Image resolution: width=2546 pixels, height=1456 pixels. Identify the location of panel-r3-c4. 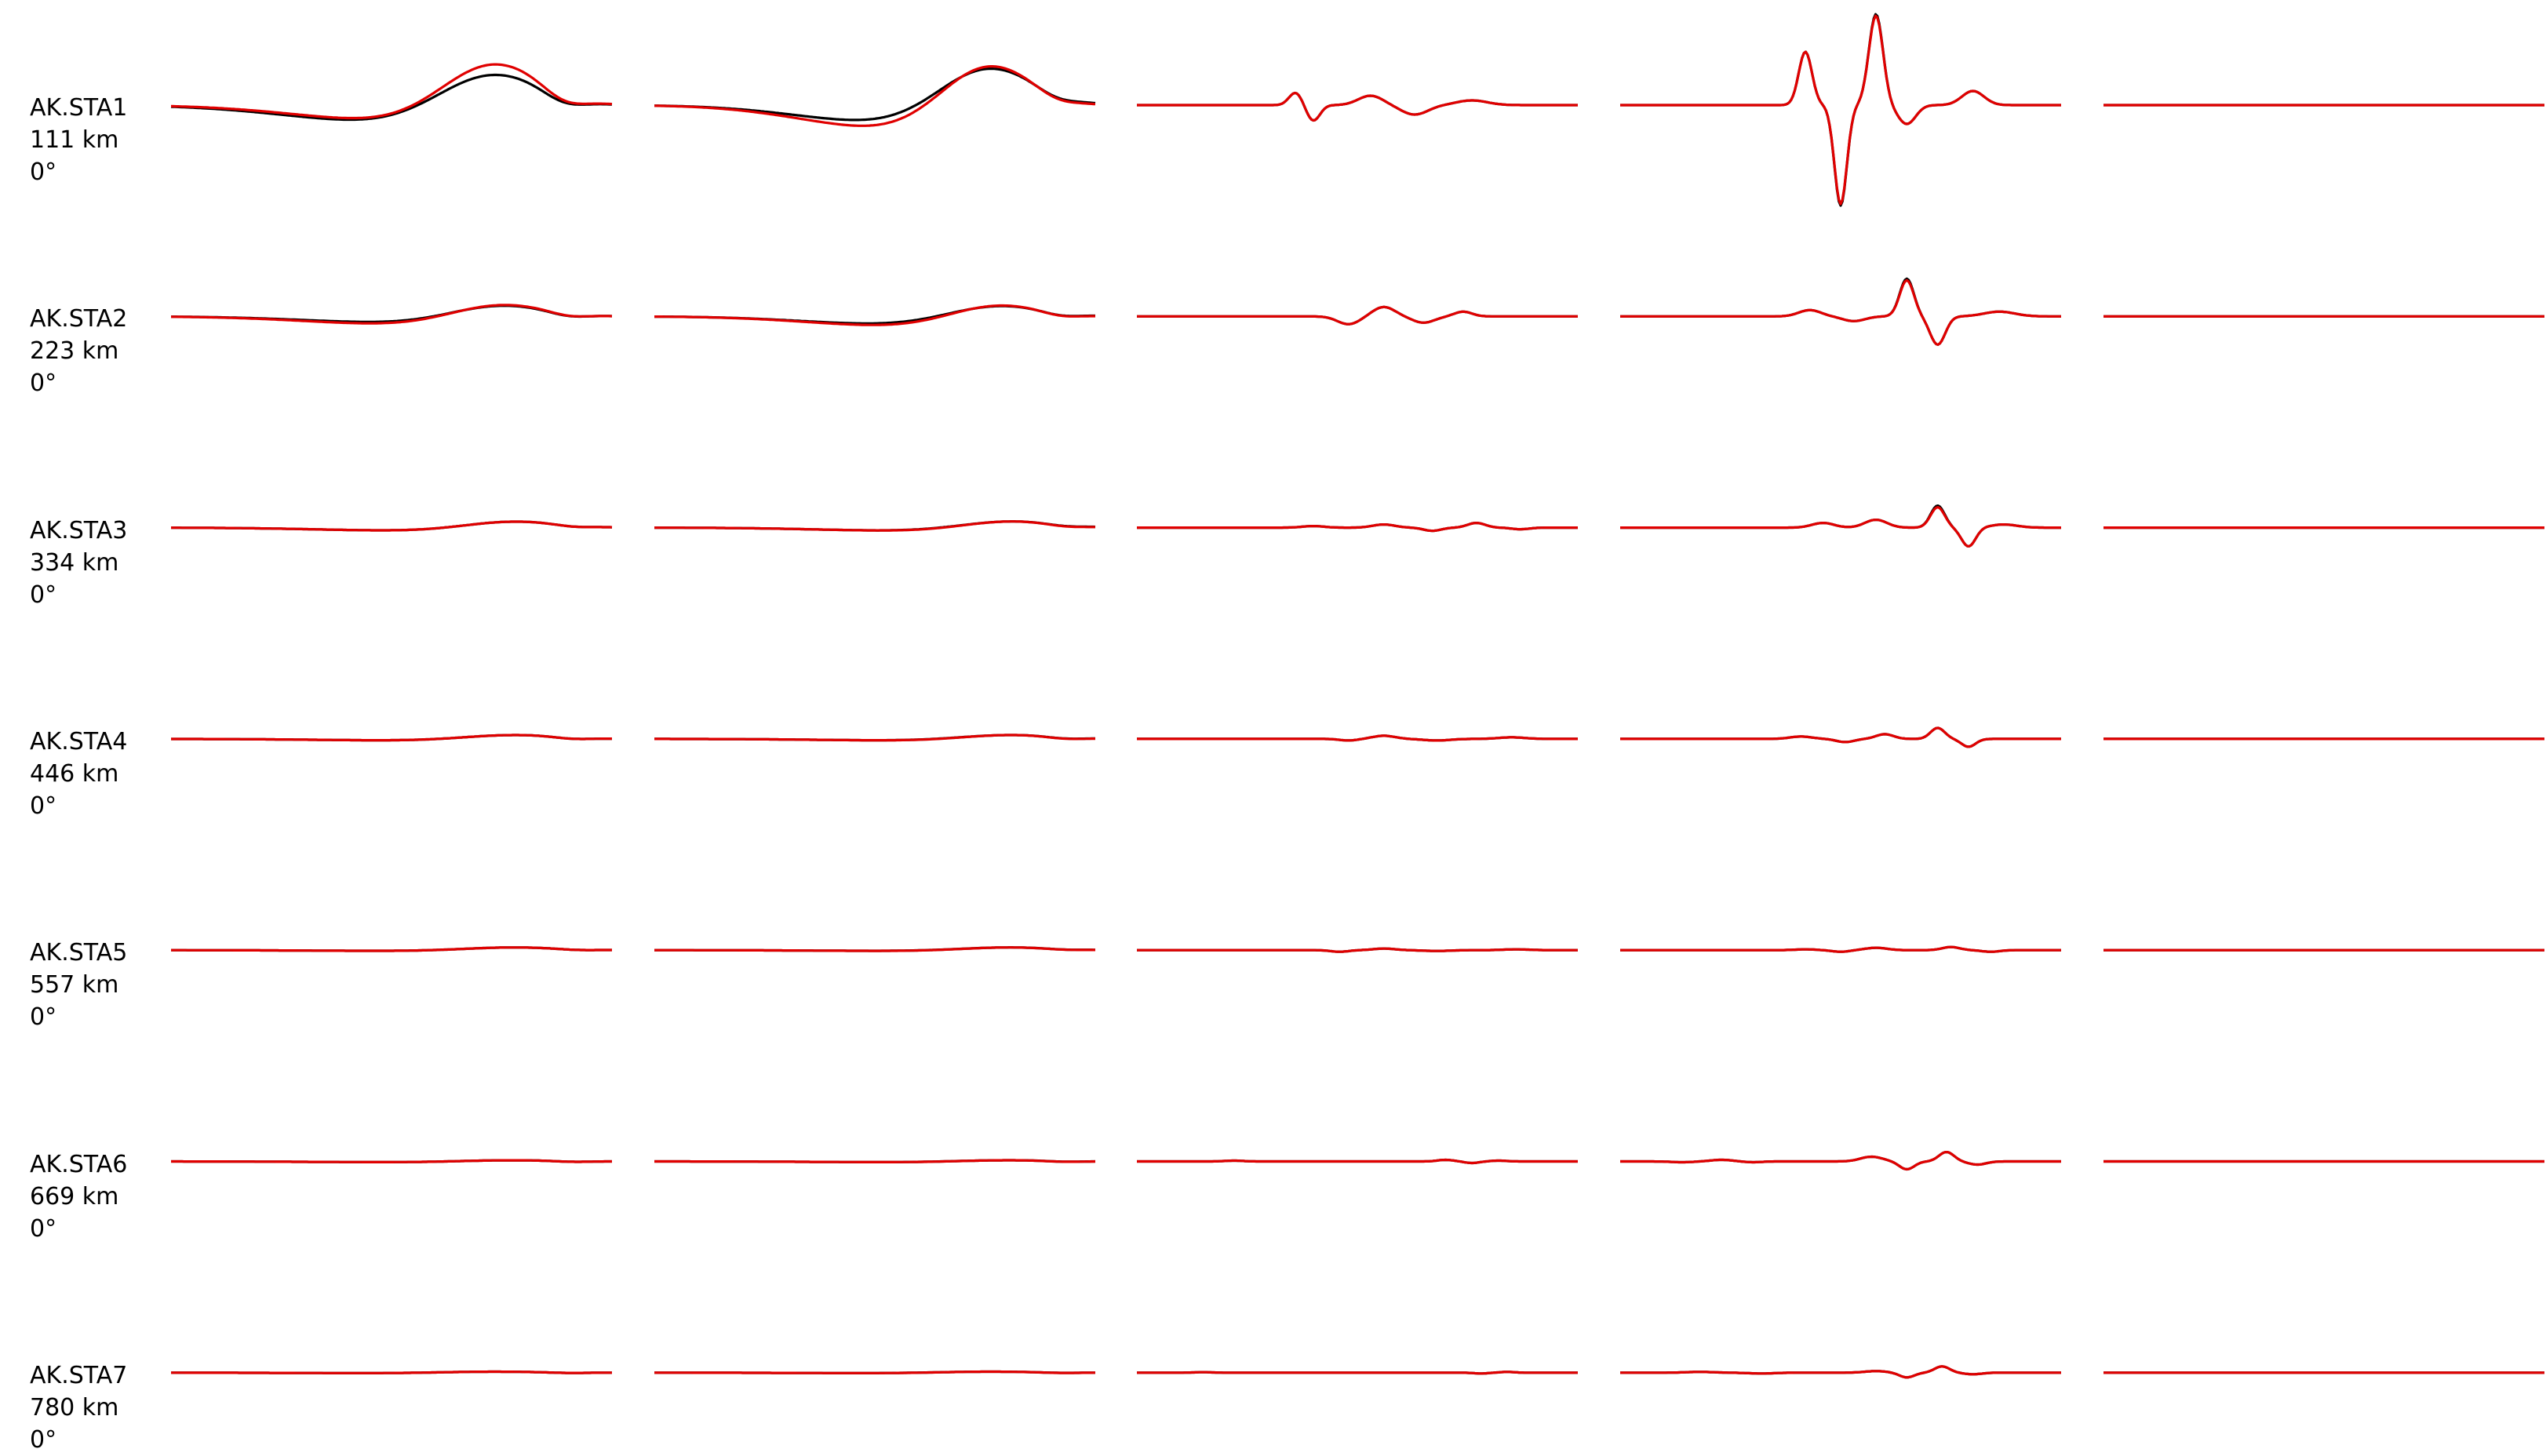
(1840, 526).